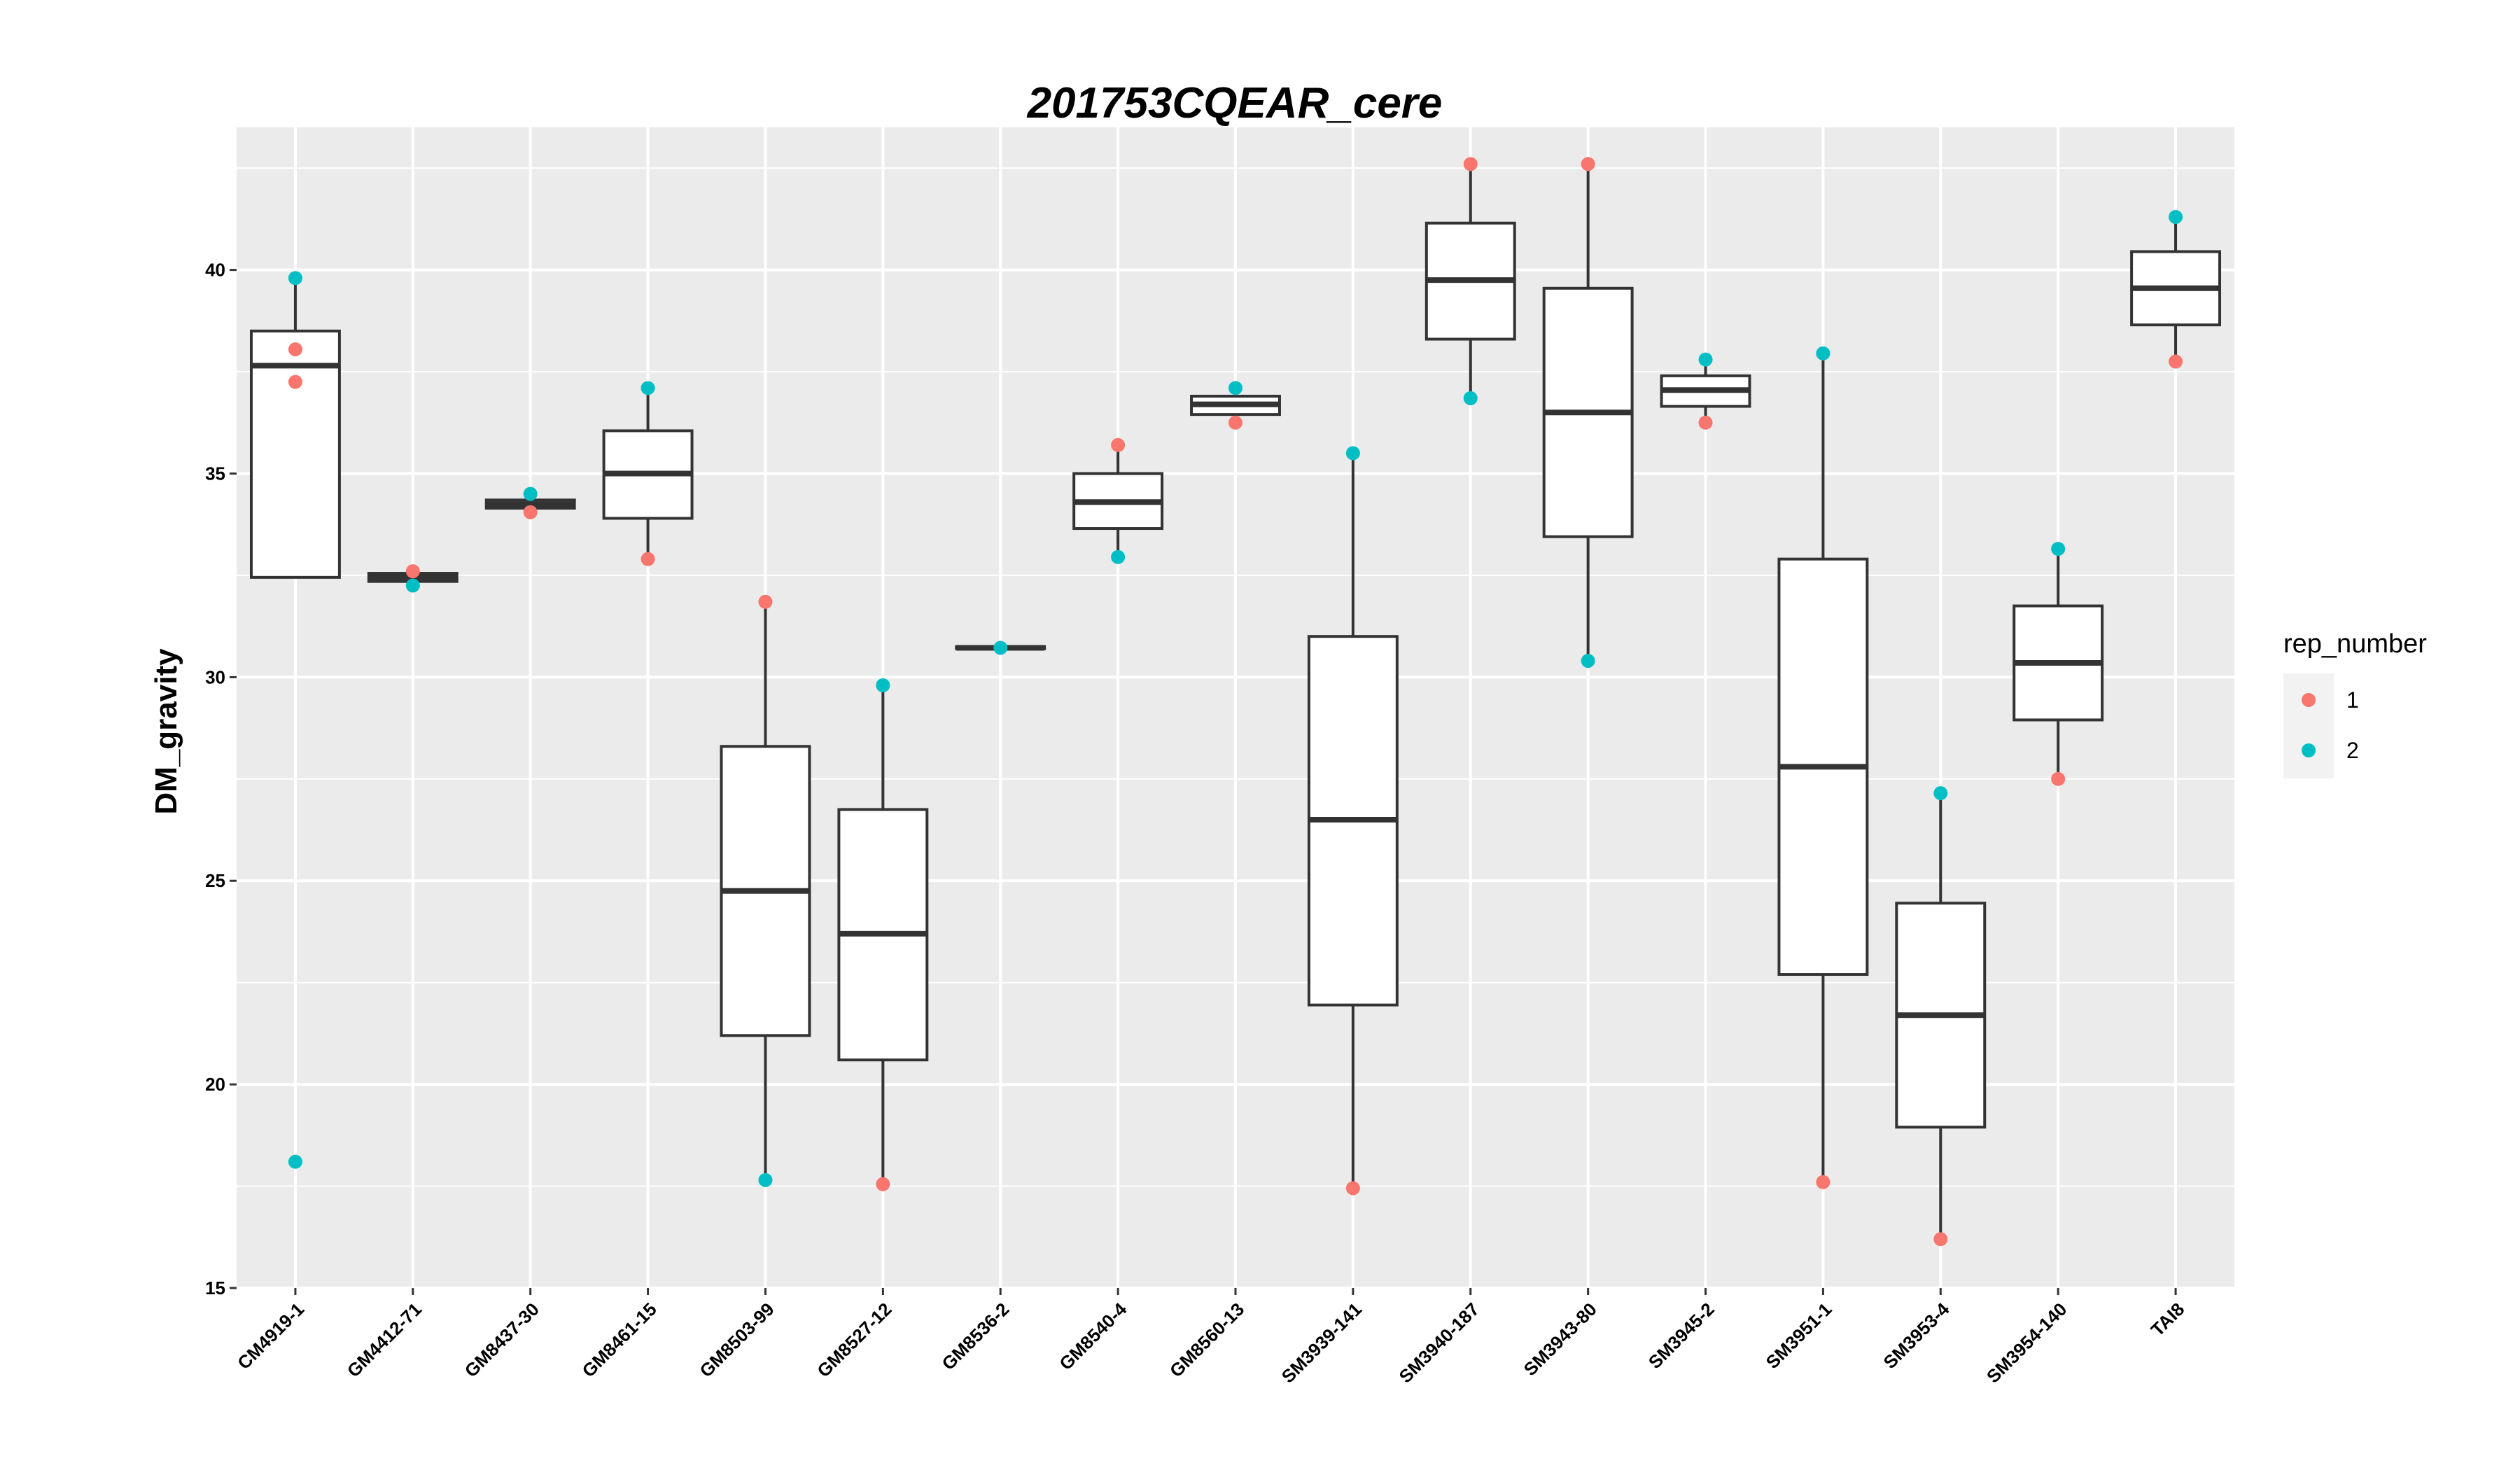  What do you see at coordinates (270, 1335) in the screenshot?
I see `x-tick-label: CM4919-1` at bounding box center [270, 1335].